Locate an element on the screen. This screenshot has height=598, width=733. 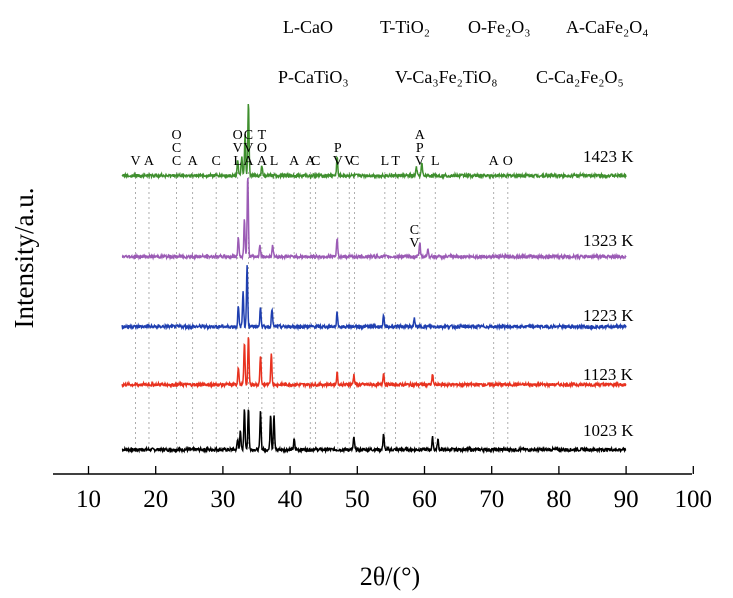
x-axis-ticks: 10 20 30 40 50 60 70 80 90 100 is located at coordinates (394, 489).